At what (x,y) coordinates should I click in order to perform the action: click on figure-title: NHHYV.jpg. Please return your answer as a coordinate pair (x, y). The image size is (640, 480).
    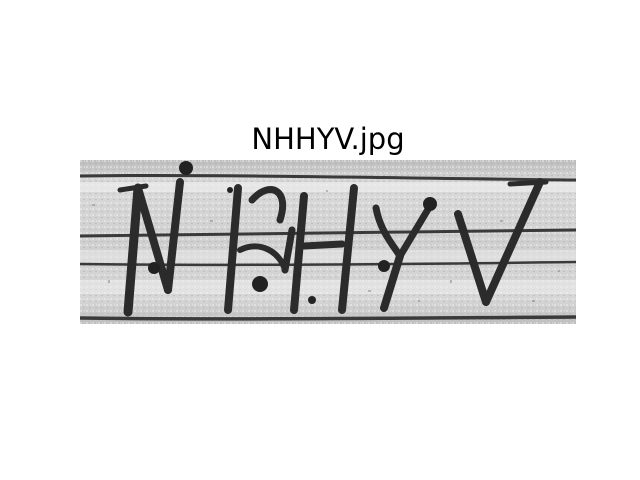
    Looking at the image, I should click on (328, 139).